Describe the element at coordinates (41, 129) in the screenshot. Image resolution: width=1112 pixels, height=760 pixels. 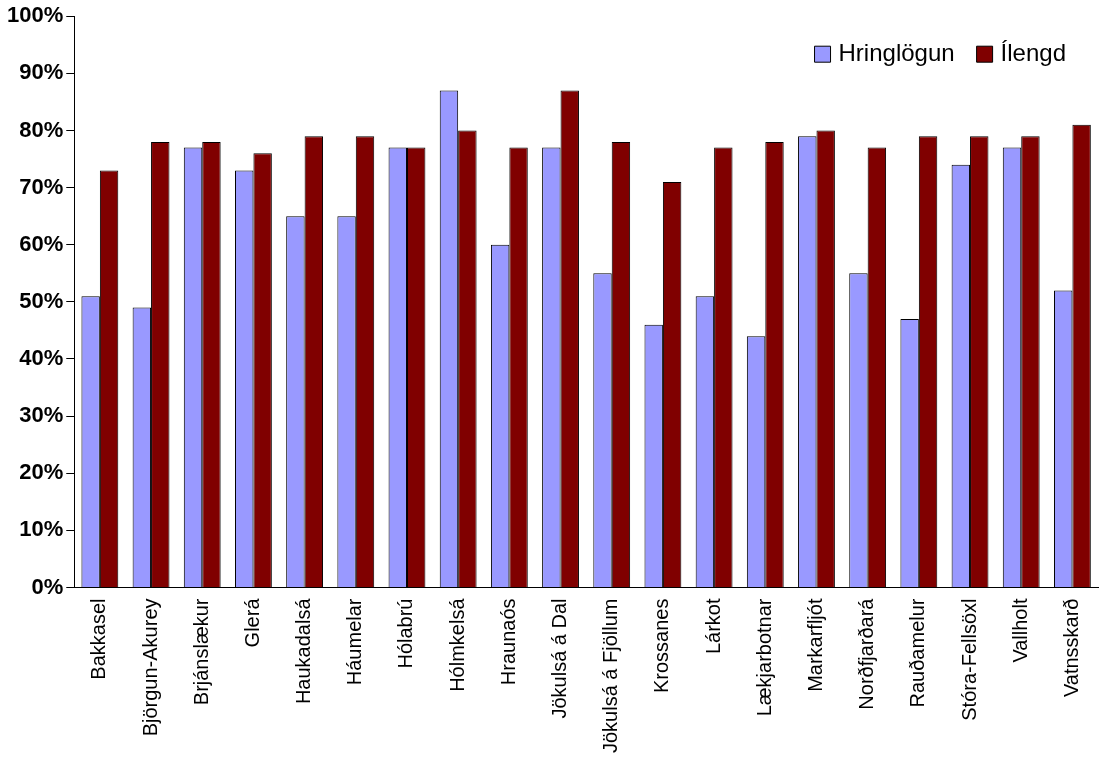
I see `y-tick-label: 80%` at that location.